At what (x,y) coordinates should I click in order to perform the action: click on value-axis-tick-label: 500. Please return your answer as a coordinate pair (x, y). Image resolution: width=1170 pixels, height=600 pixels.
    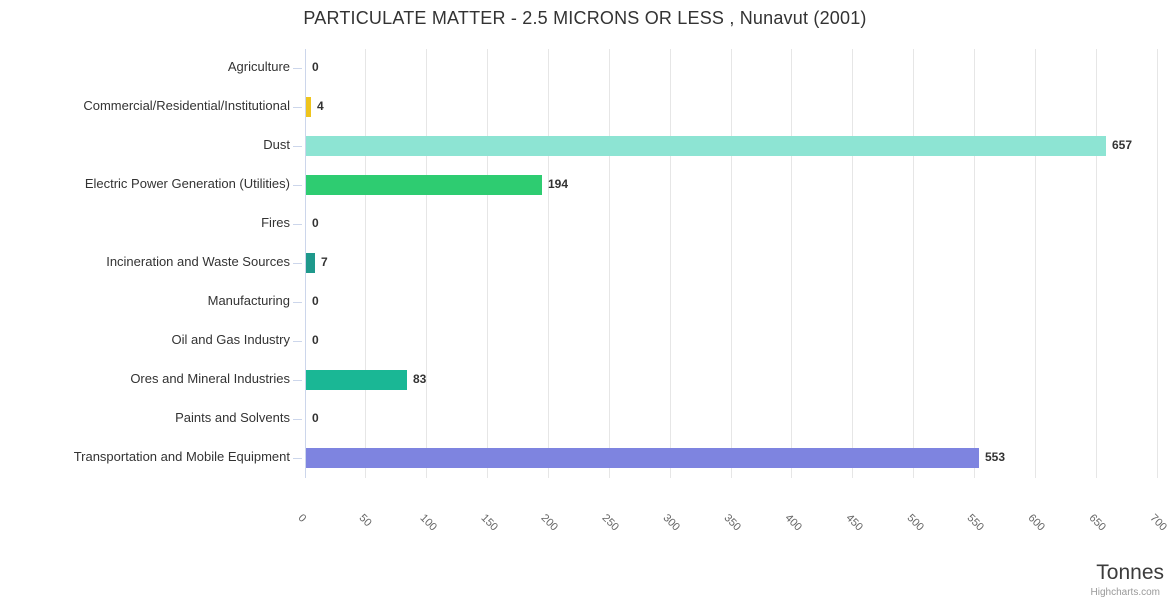
    Looking at the image, I should click on (915, 523).